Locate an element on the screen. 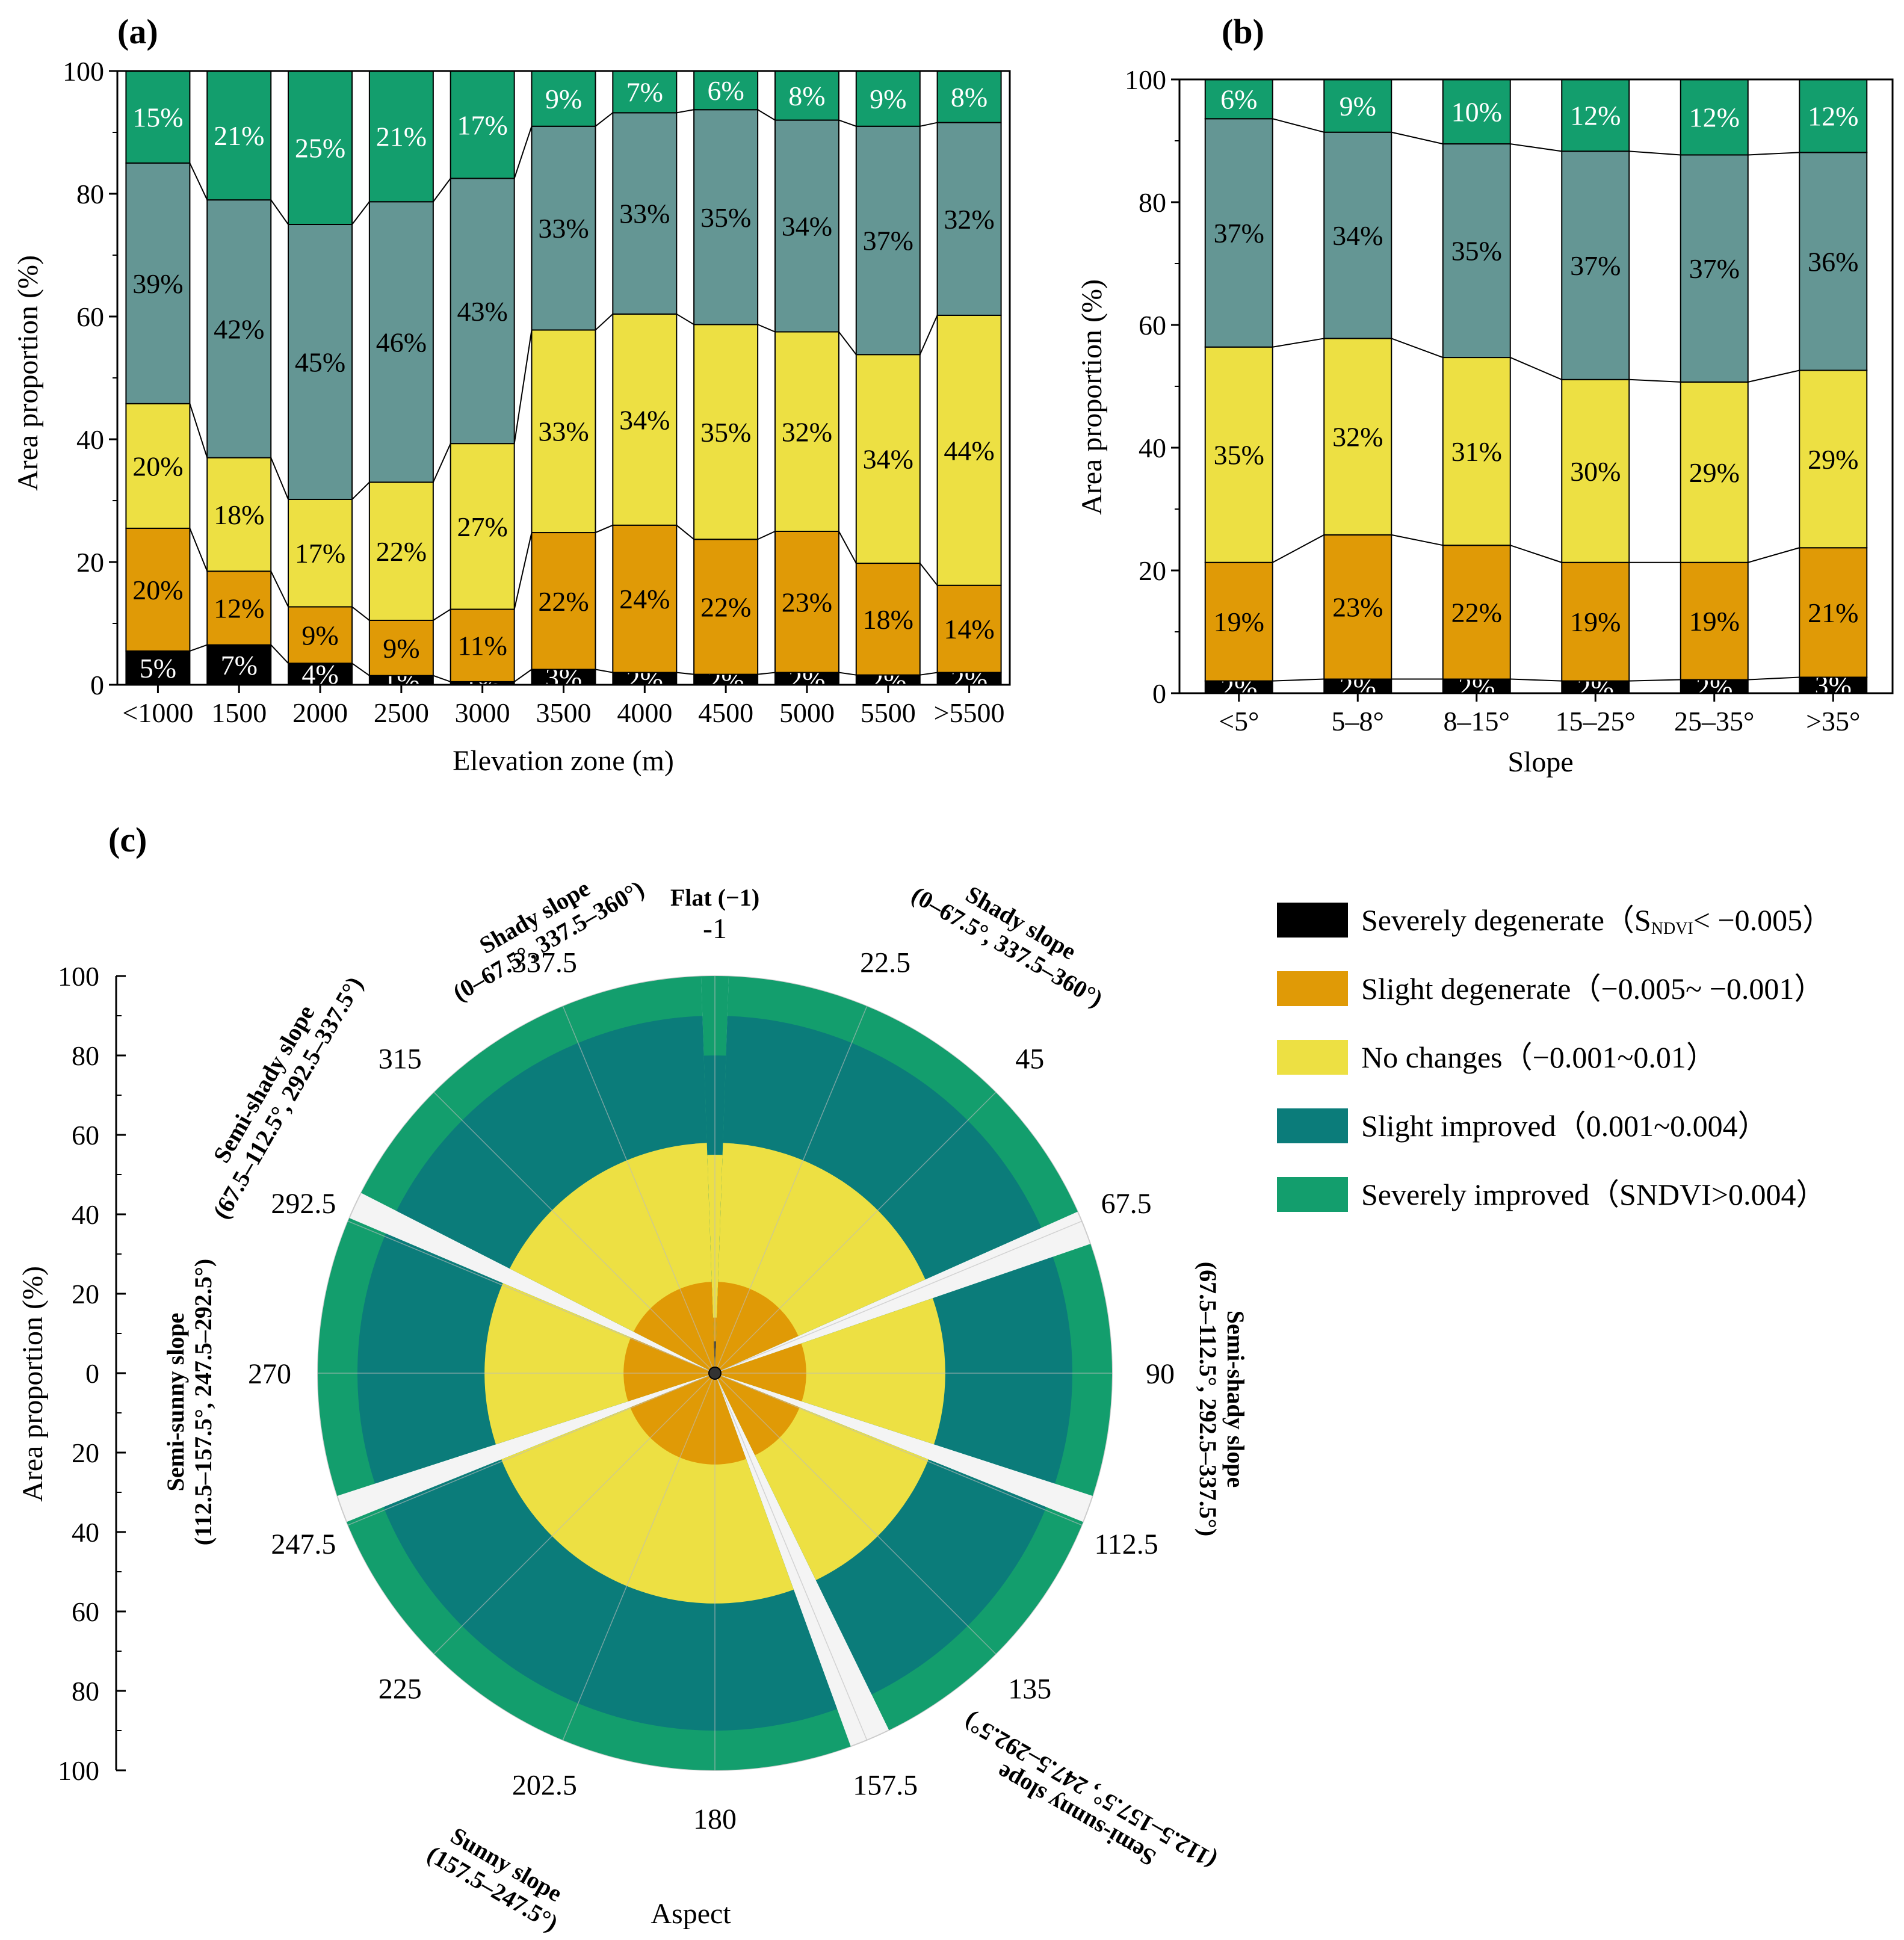 This screenshot has width=1904, height=1940. a-bar-label: 8% is located at coordinates (807, 96).